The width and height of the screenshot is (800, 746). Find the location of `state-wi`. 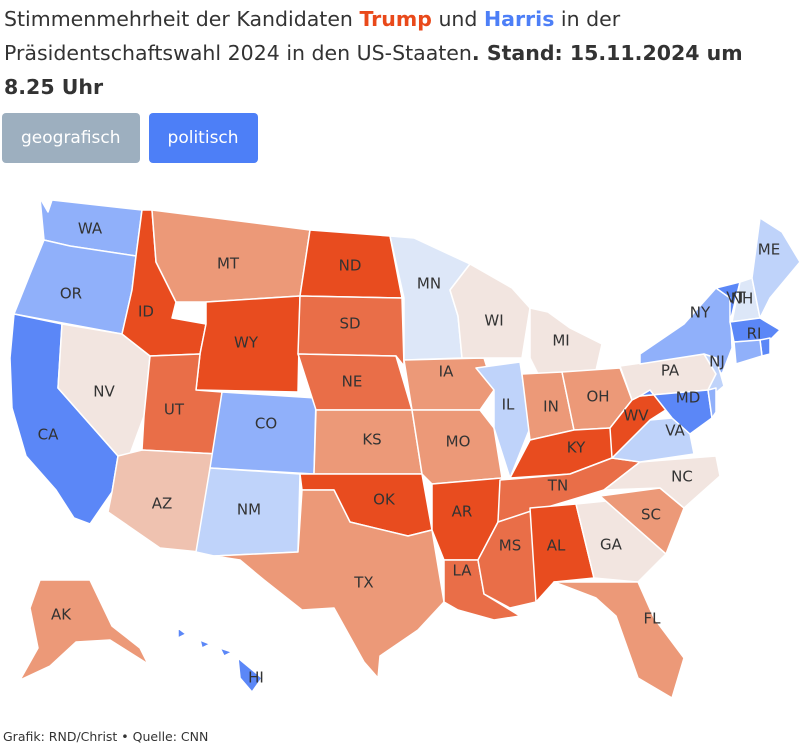

state-wi is located at coordinates (490, 311).